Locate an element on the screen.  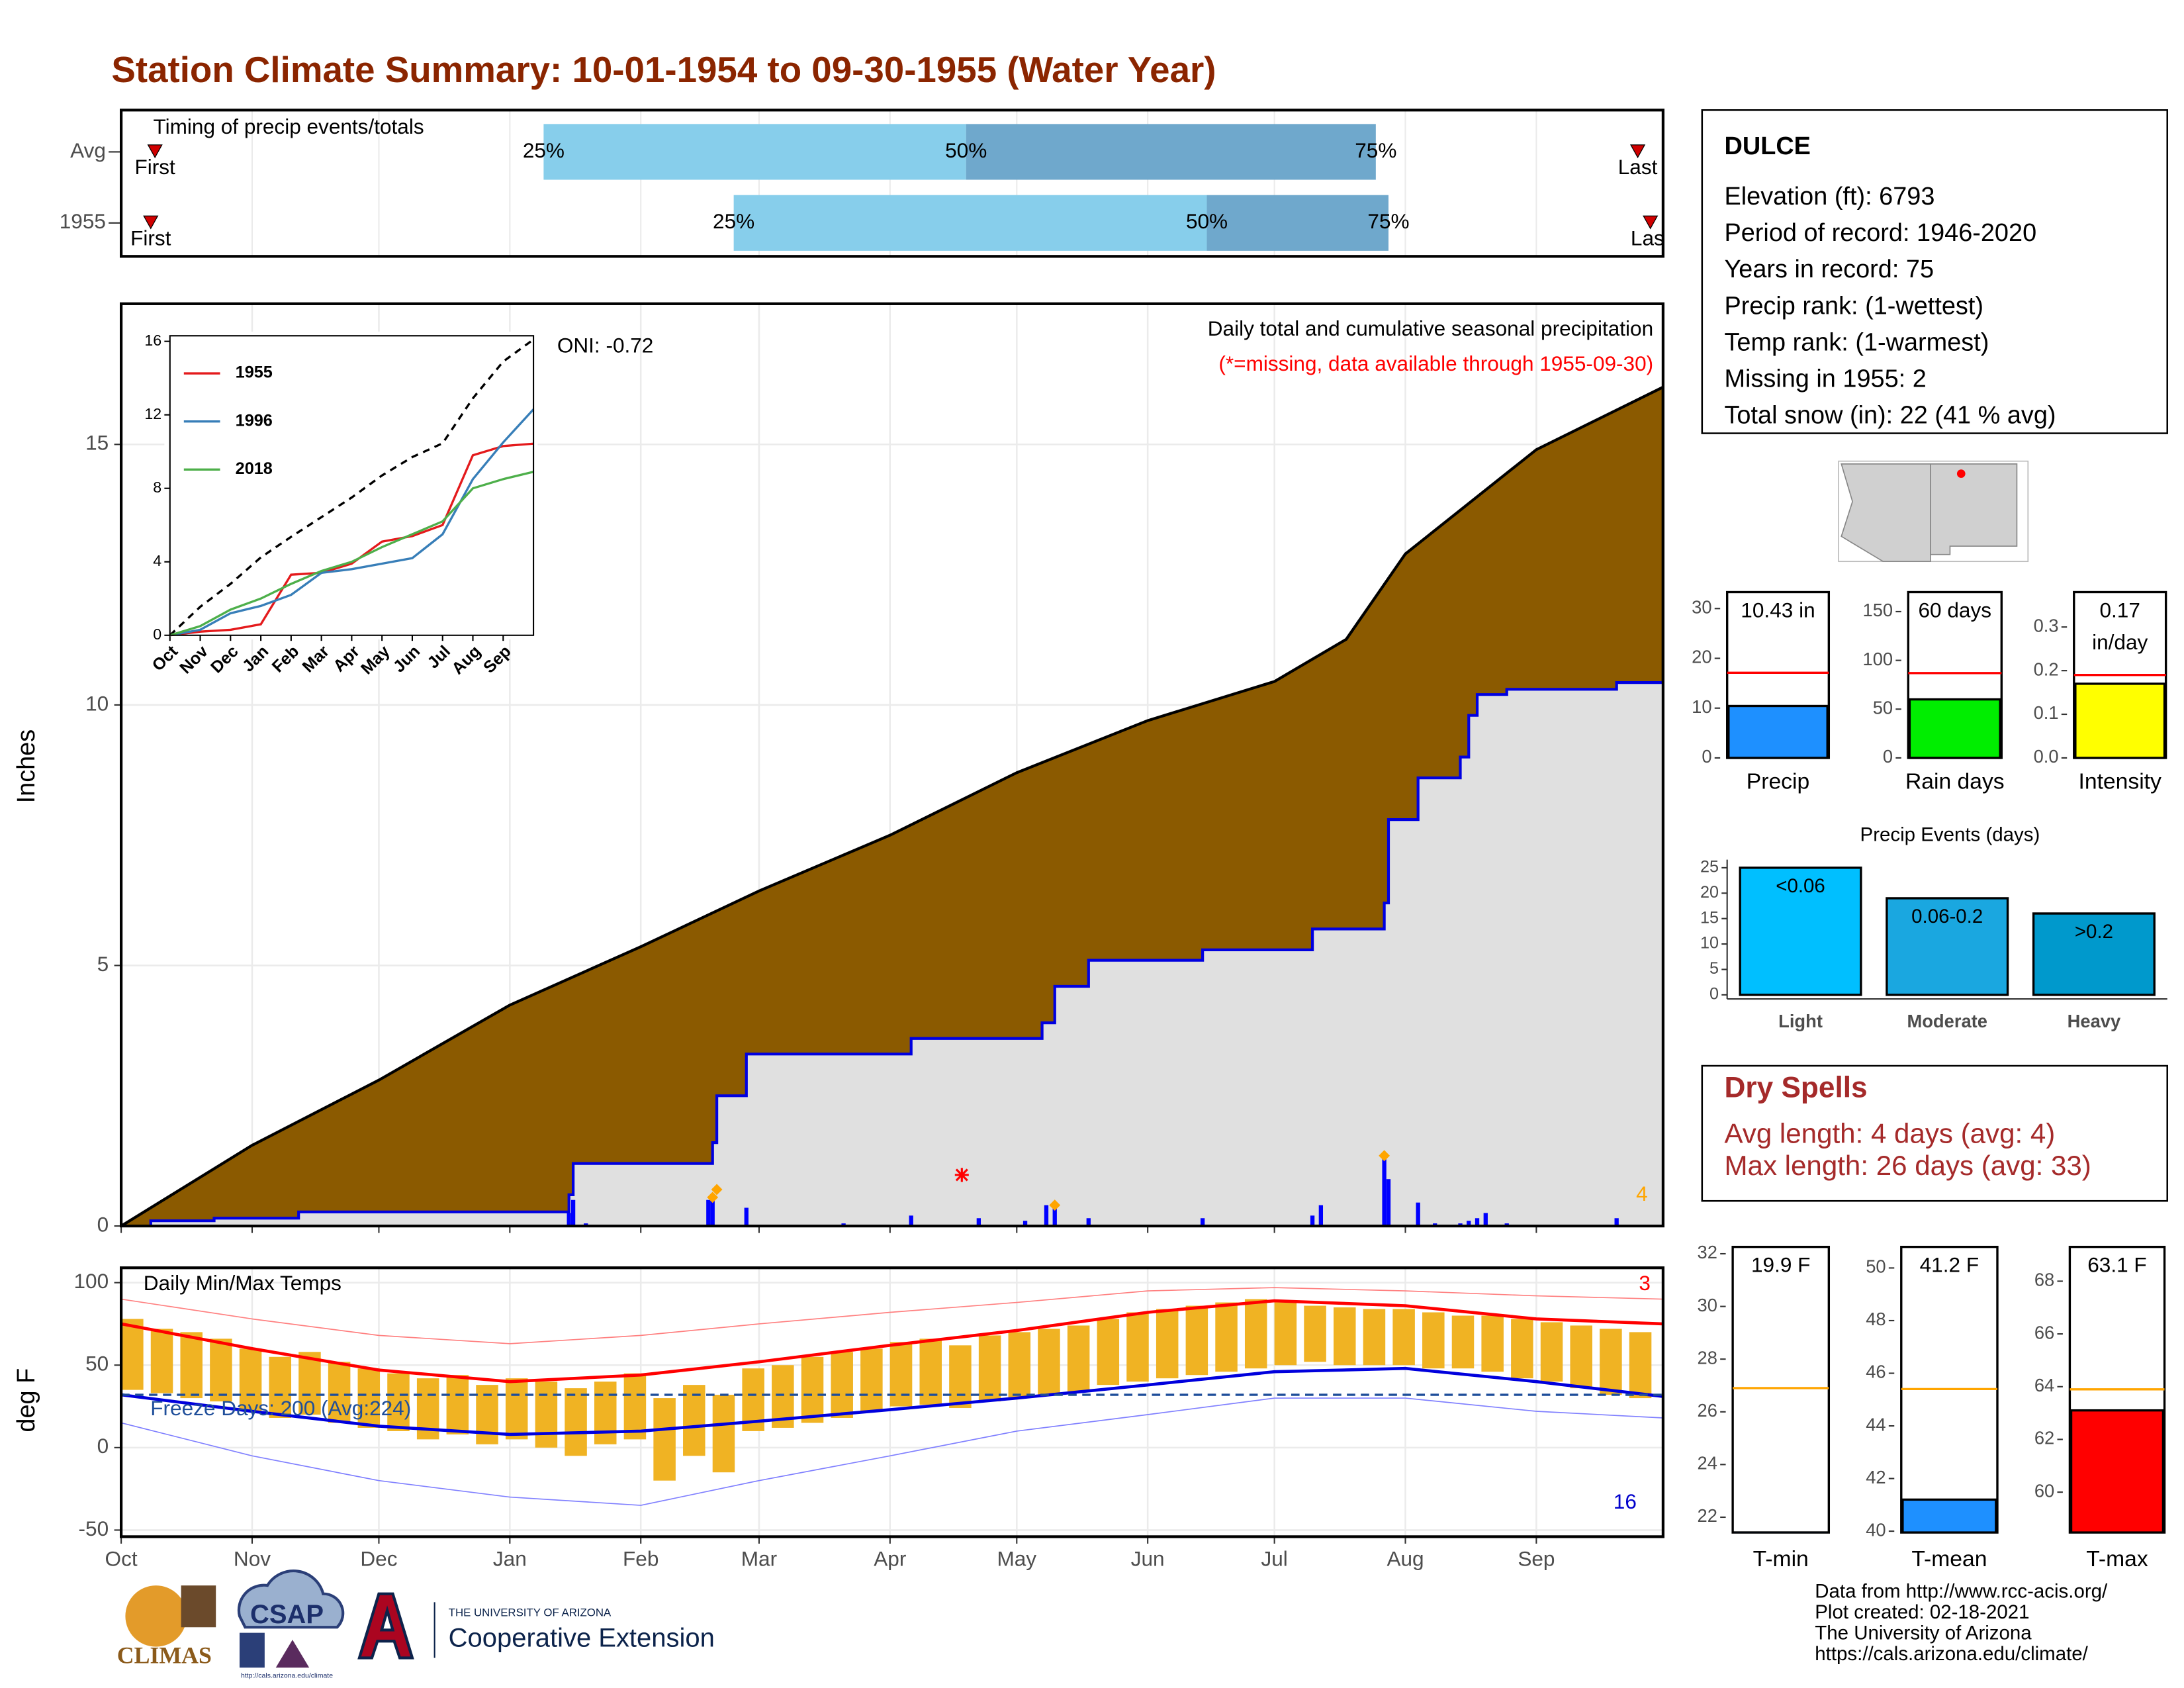
value-label: 19.9 F is located at coordinates (1781, 1266).